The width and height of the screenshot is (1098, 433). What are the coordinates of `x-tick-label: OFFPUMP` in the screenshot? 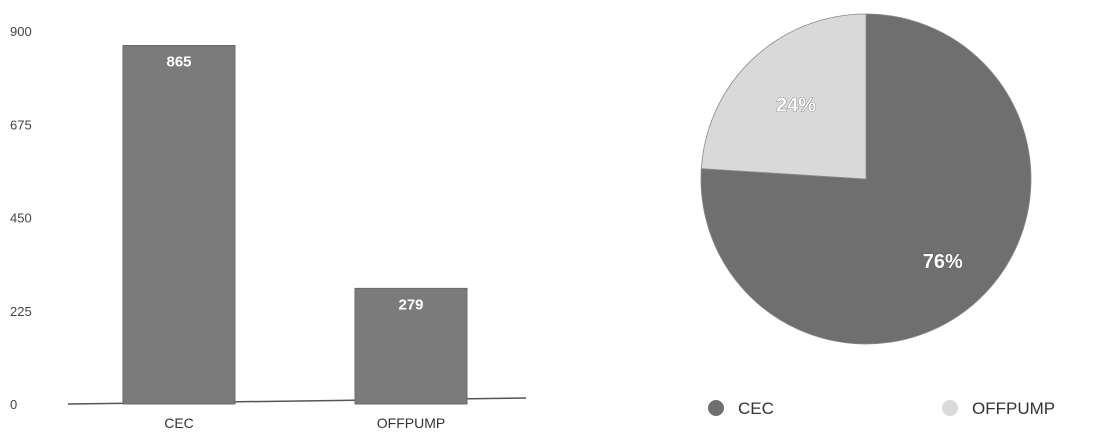 It's located at (411, 423).